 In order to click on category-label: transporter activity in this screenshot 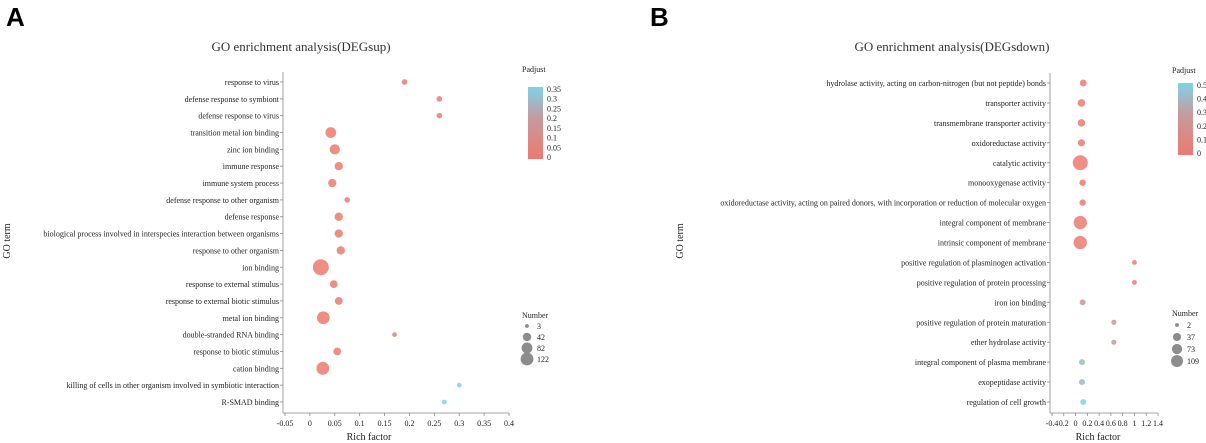, I will do `click(1015, 103)`.